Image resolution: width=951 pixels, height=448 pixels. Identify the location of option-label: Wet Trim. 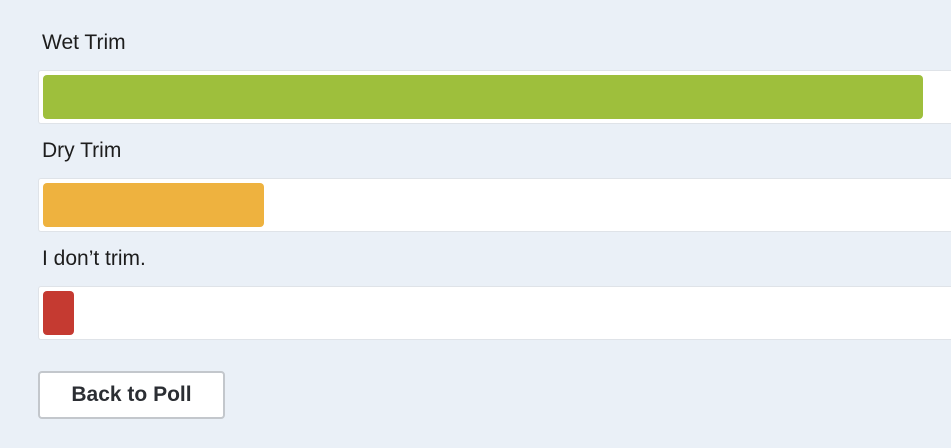
(84, 42).